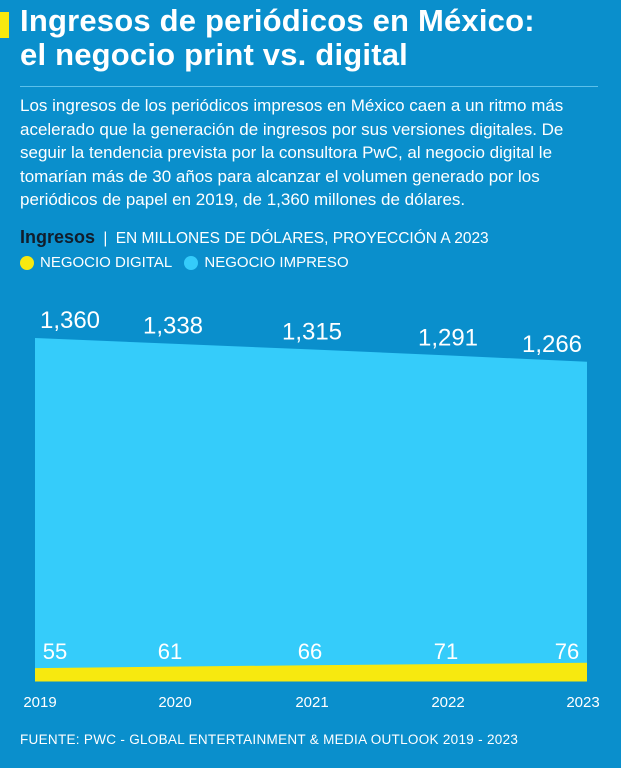 This screenshot has width=621, height=768. I want to click on x-tick-label: 2023, so click(582, 702).